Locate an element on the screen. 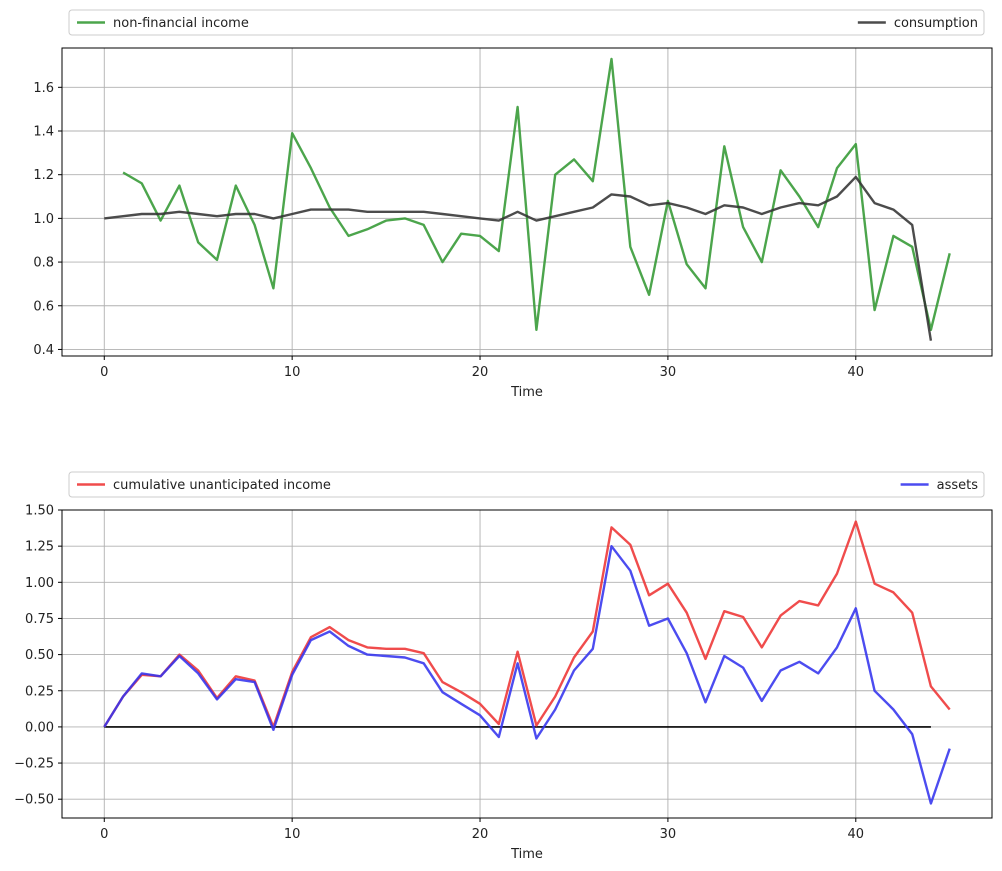  legend: non-financial income consumption is located at coordinates (526, 22).